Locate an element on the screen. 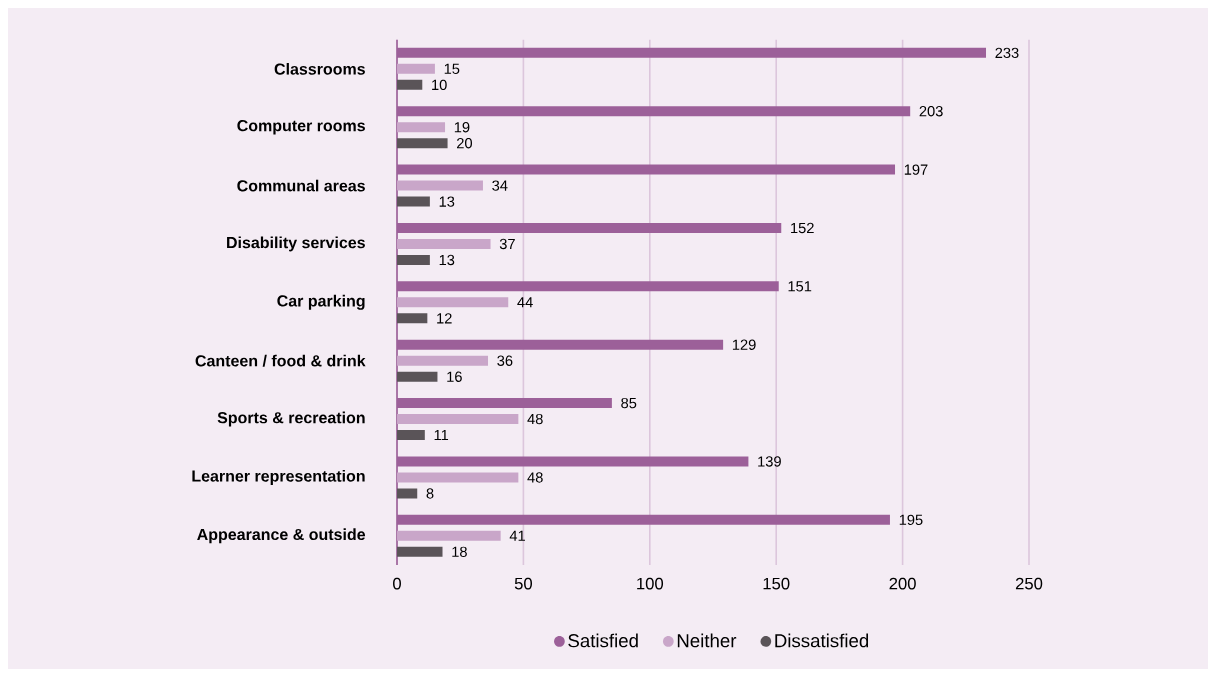 Image resolution: width=1216 pixels, height=677 pixels. y-tick-label: Appearance & outside is located at coordinates (281, 536).